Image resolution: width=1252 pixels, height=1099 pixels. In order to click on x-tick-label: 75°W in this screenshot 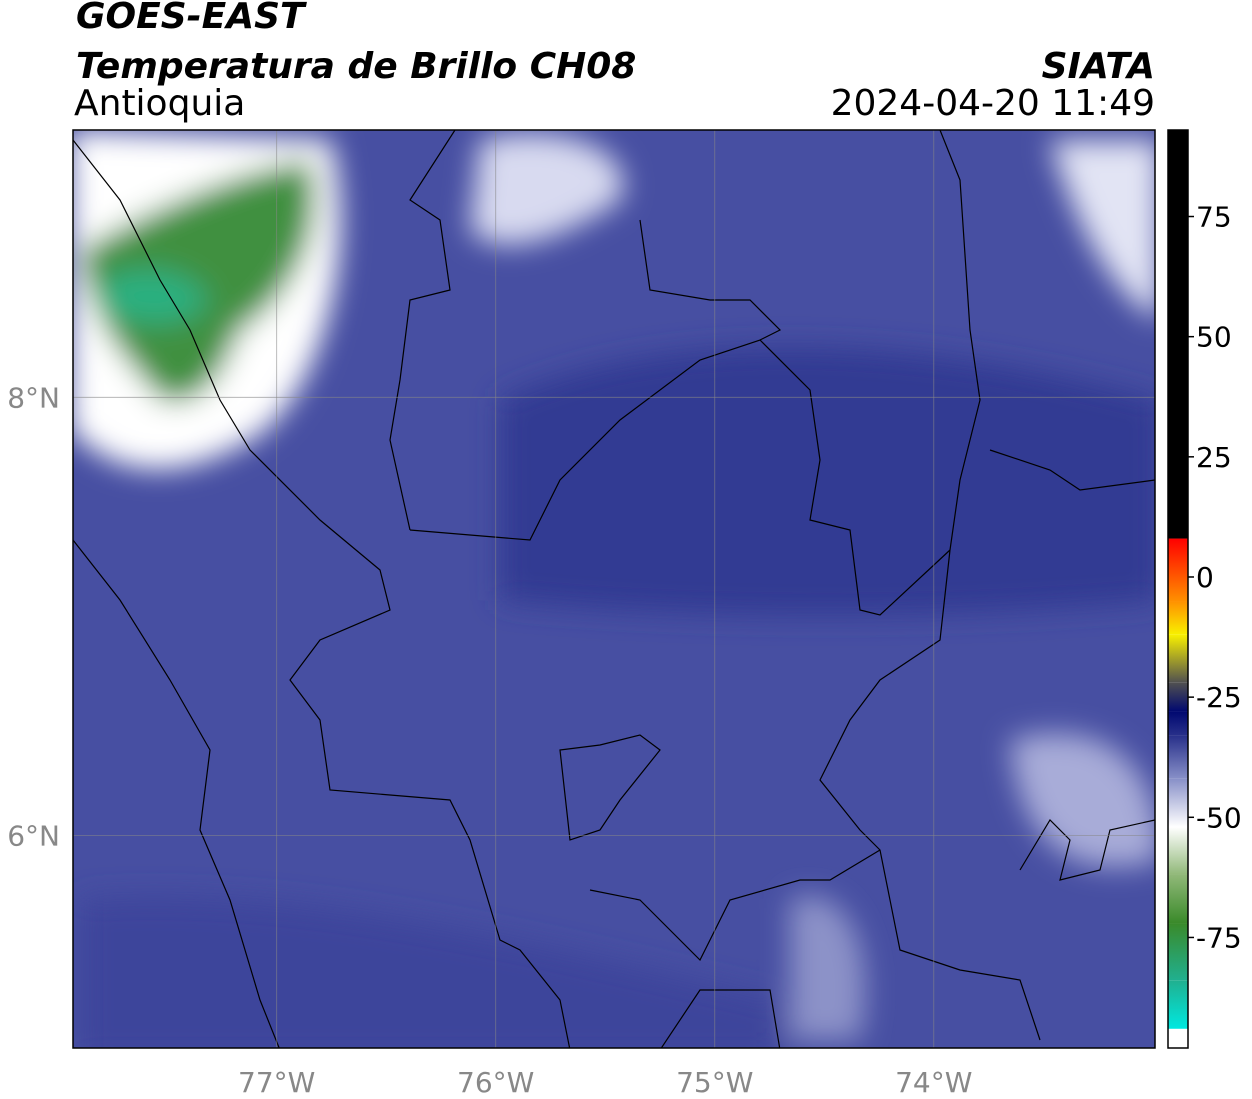, I will do `click(714, 1082)`.